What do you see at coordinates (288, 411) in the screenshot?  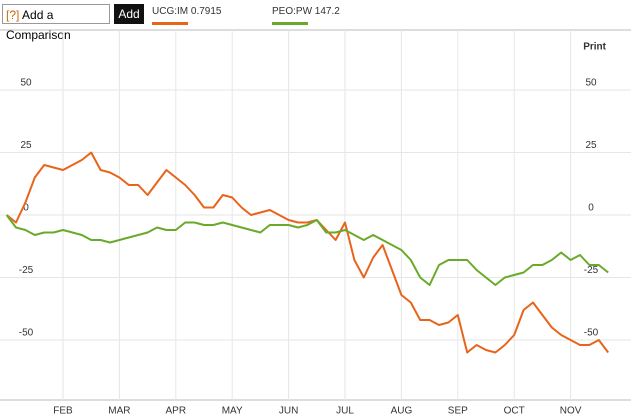 I see `x-tick-label: JUN` at bounding box center [288, 411].